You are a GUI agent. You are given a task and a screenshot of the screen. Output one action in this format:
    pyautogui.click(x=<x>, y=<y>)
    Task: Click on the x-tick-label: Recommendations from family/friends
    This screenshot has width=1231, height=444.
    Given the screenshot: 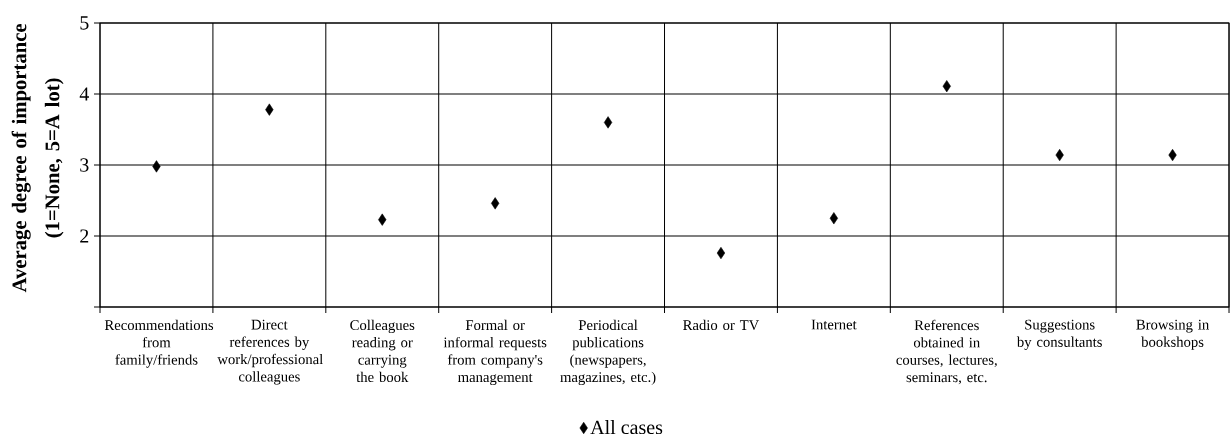 What is the action you would take?
    pyautogui.click(x=159, y=343)
    